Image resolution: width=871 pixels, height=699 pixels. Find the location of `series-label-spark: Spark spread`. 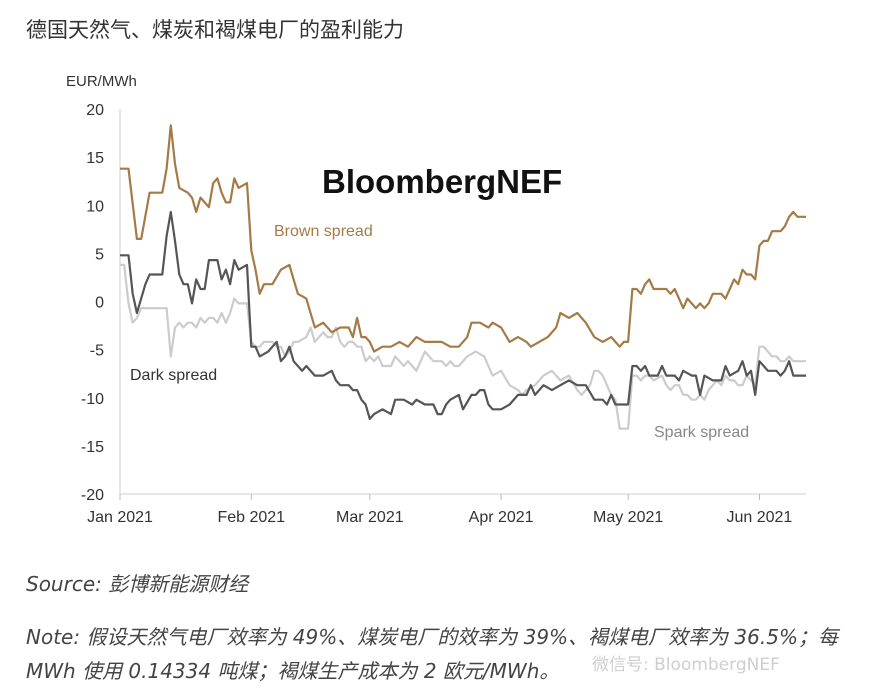

series-label-spark: Spark spread is located at coordinates (701, 432).